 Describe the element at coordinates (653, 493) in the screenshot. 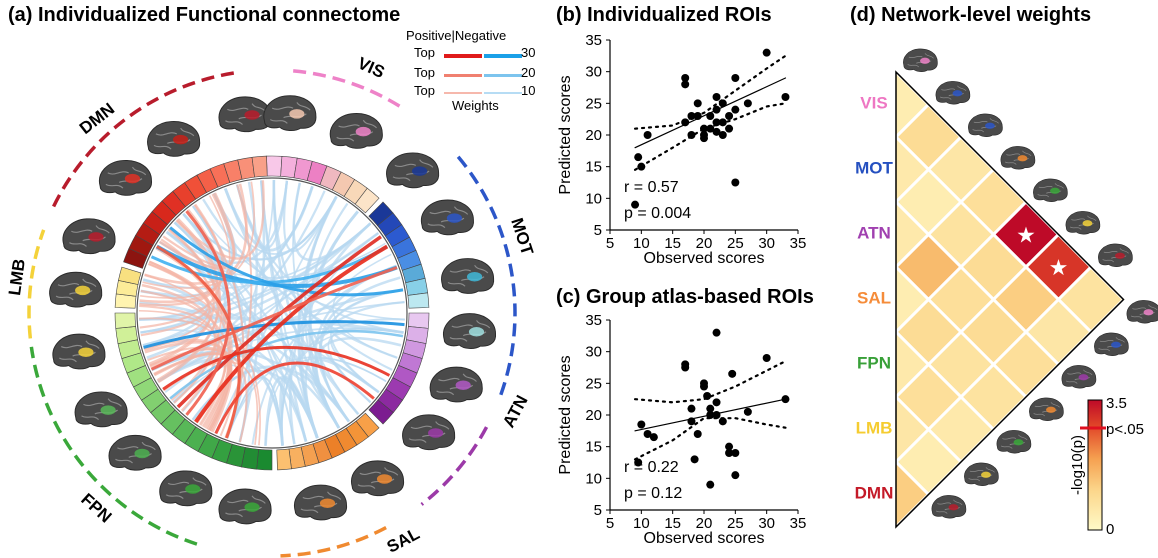

I see `stat-p: p = 0.12` at that location.